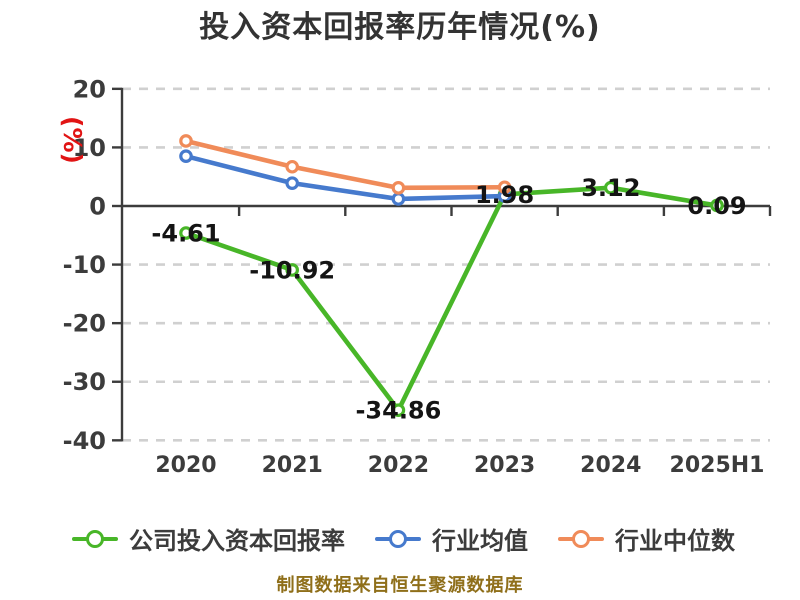 This screenshot has width=800, height=600. I want to click on data-point-label: -34.86, so click(398, 411).